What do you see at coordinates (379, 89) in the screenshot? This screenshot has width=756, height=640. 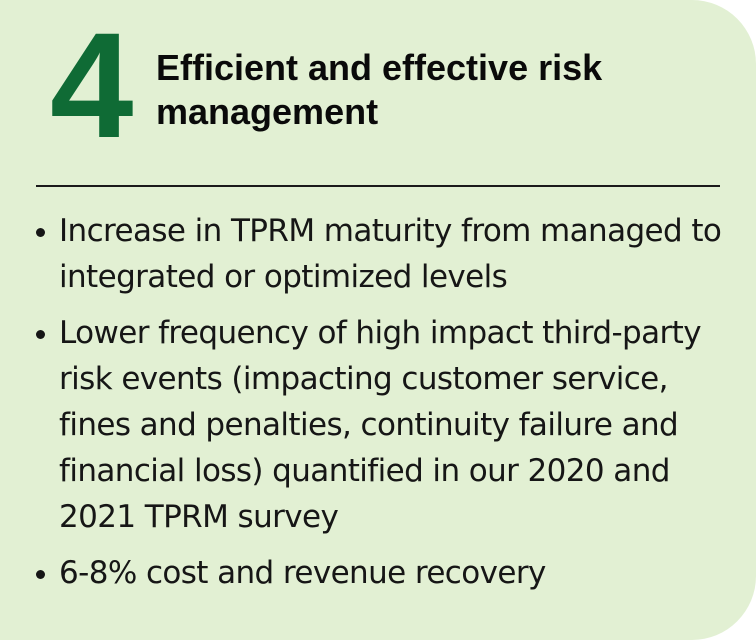 I see `card-title: Efficient and effective risk management` at bounding box center [379, 89].